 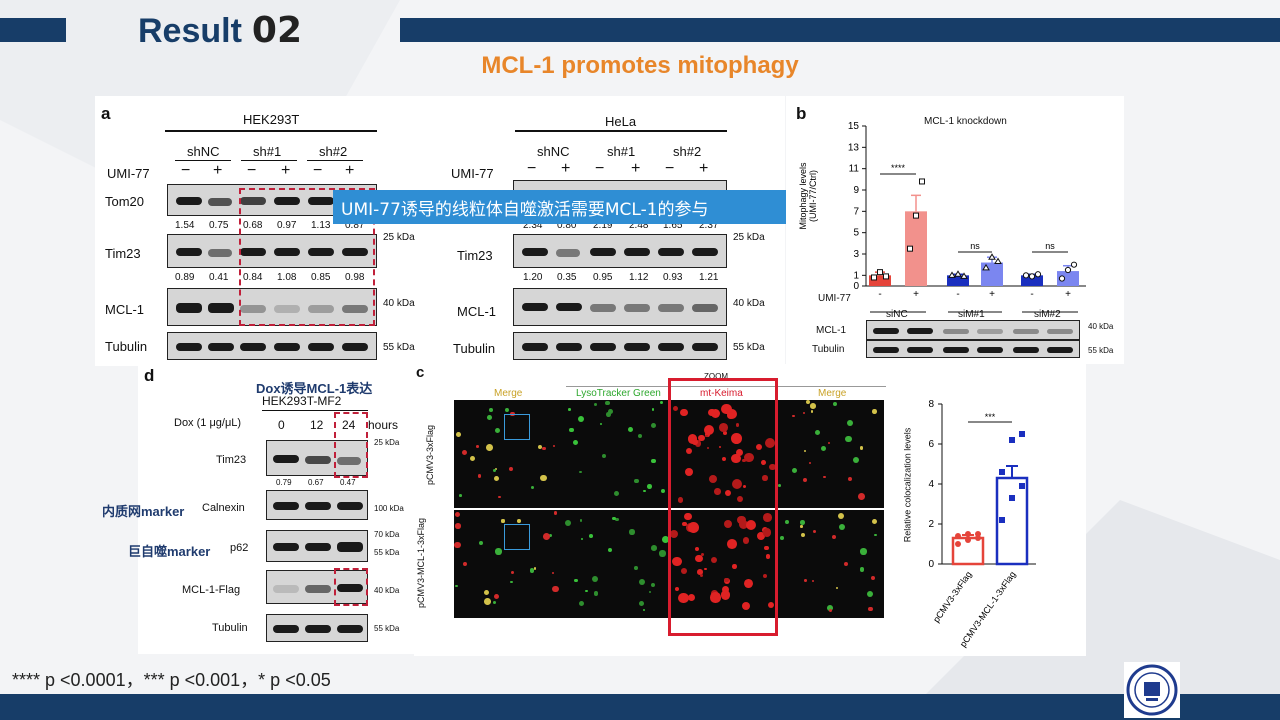 I want to click on panel-d-dox-label: Dox (1 μg/μL), so click(x=208, y=423).